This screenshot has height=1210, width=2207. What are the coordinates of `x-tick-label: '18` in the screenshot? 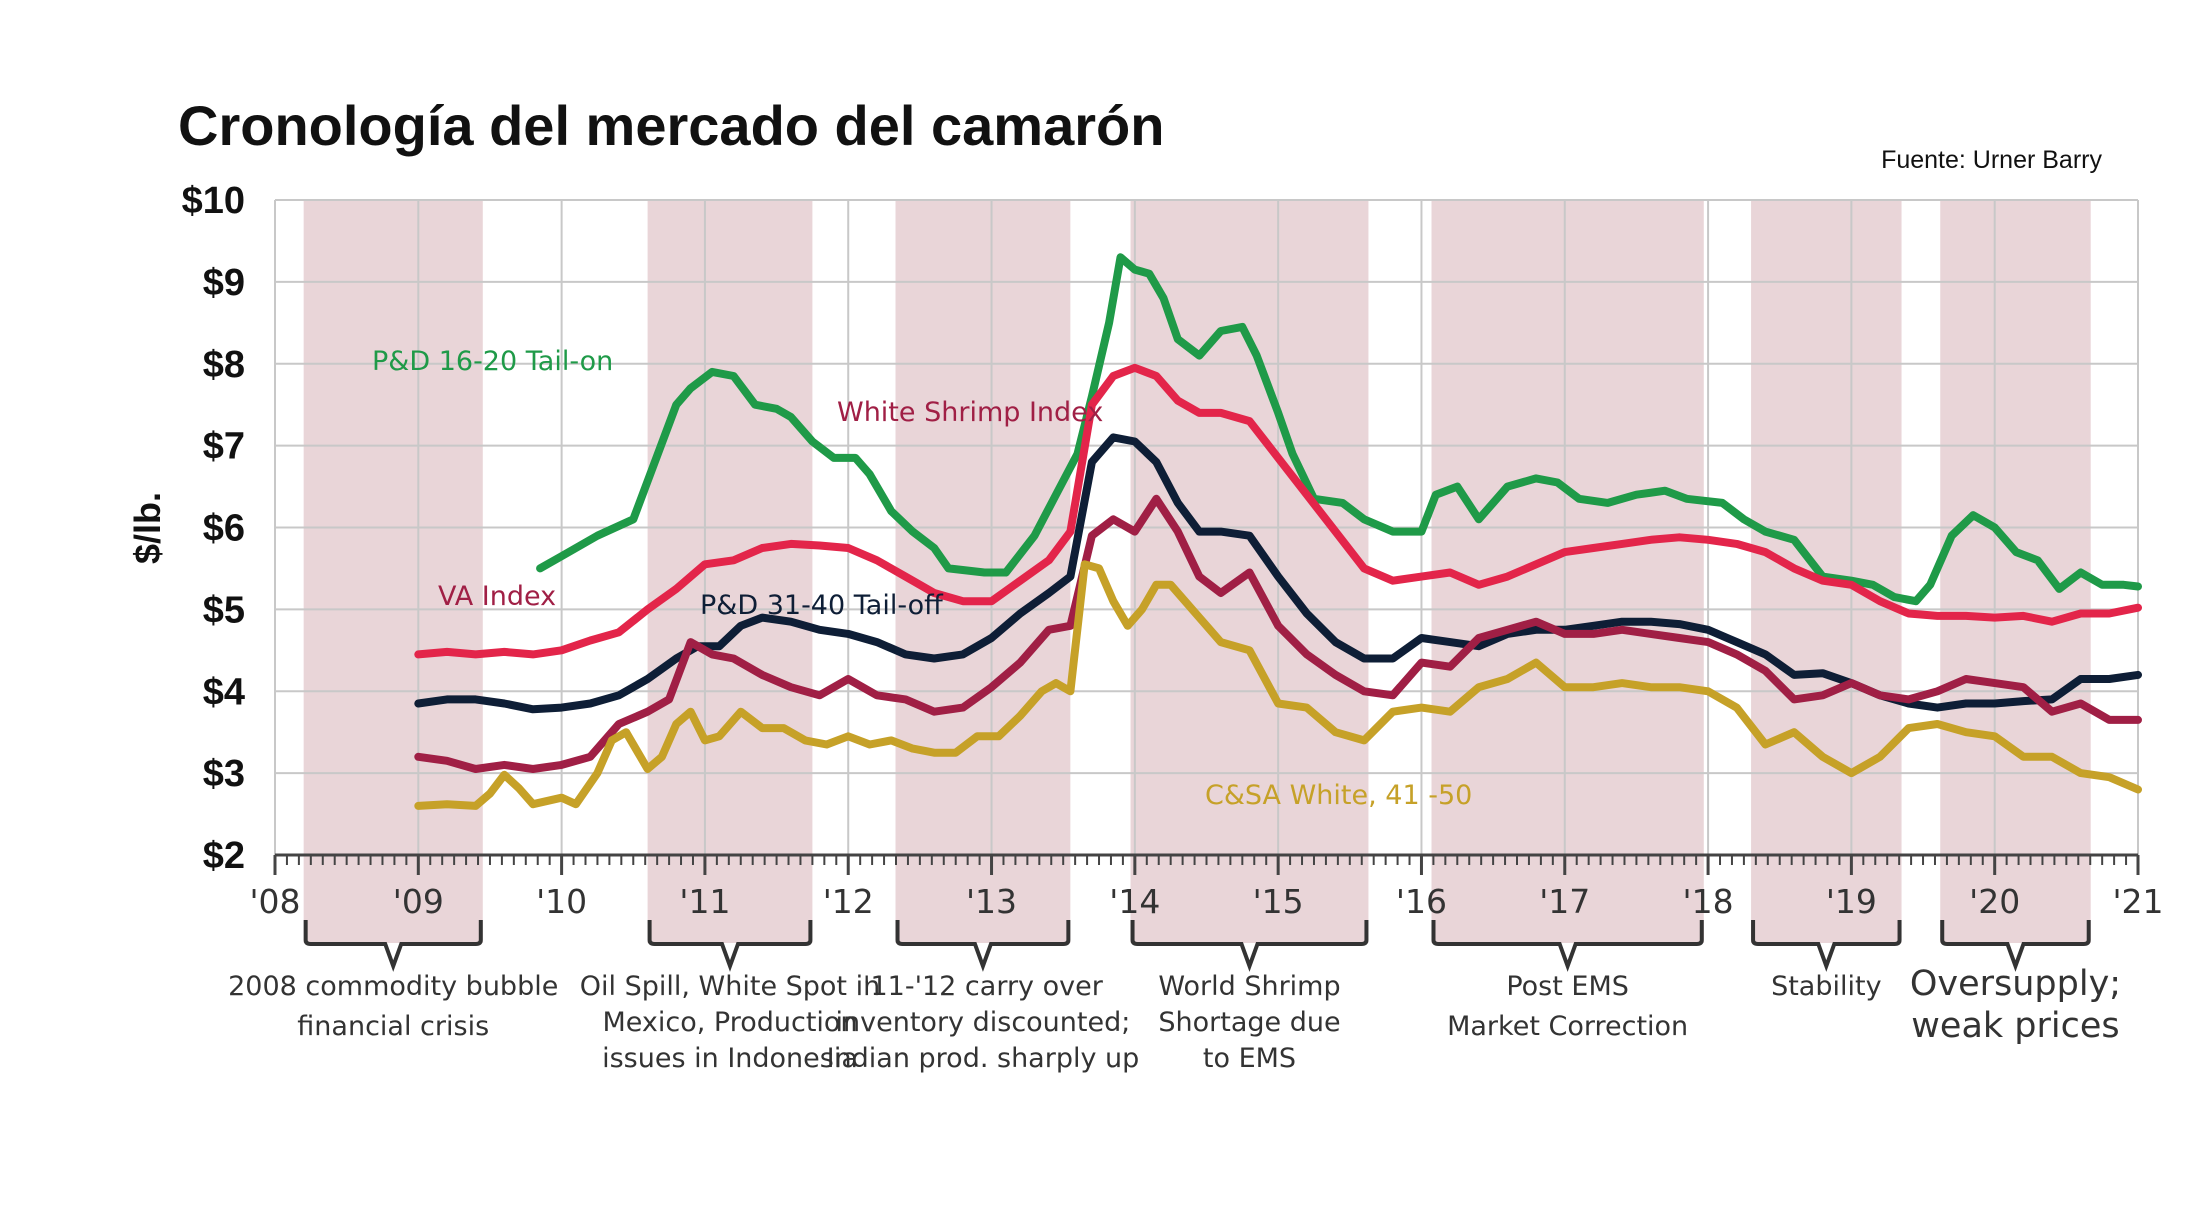 It's located at (1708, 901).